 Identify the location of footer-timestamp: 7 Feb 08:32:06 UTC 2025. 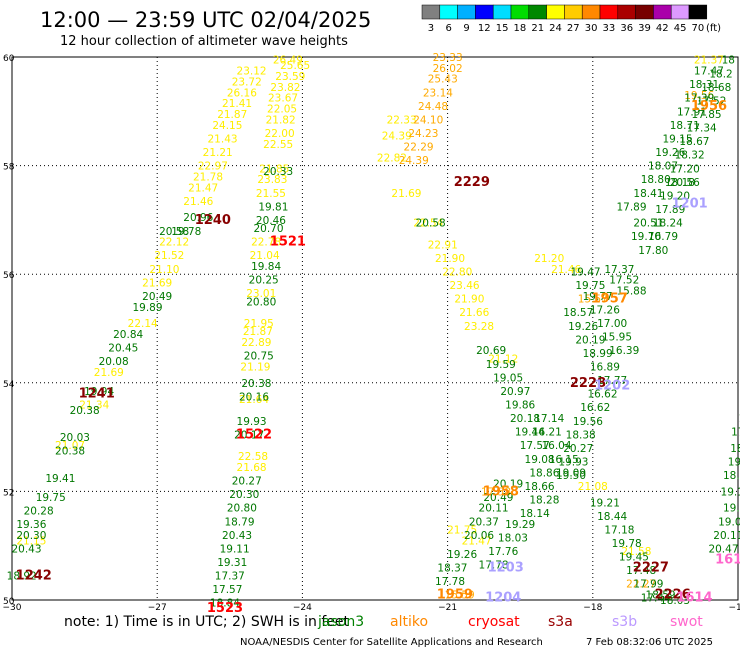
(649, 642).